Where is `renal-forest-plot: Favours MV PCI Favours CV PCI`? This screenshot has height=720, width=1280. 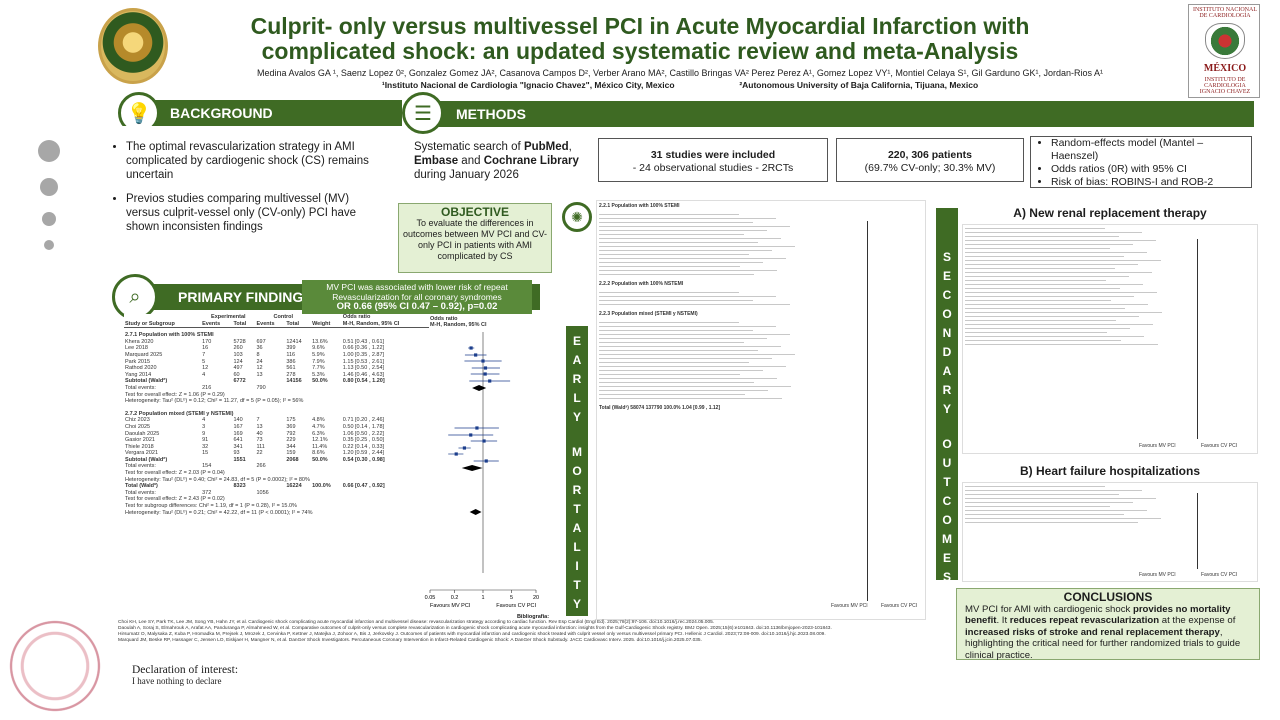 renal-forest-plot: Favours MV PCI Favours CV PCI is located at coordinates (1110, 339).